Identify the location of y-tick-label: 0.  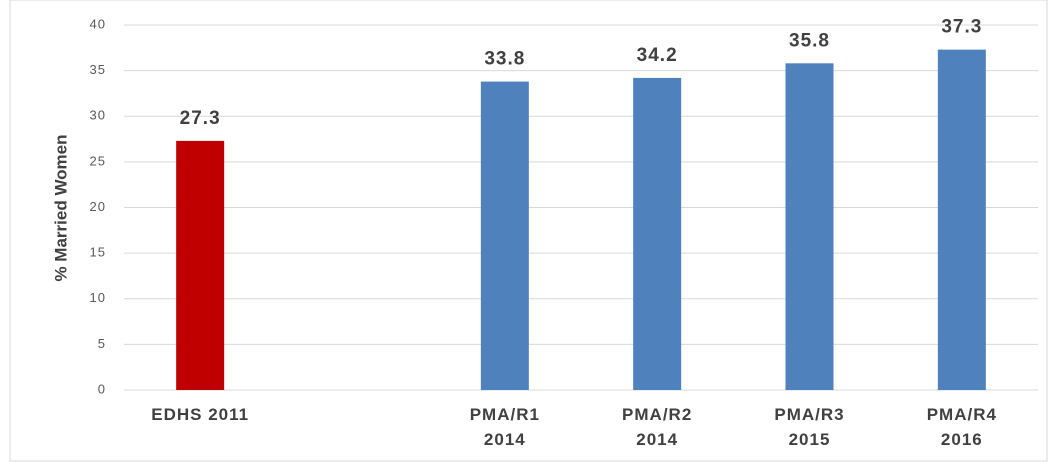
(102, 388).